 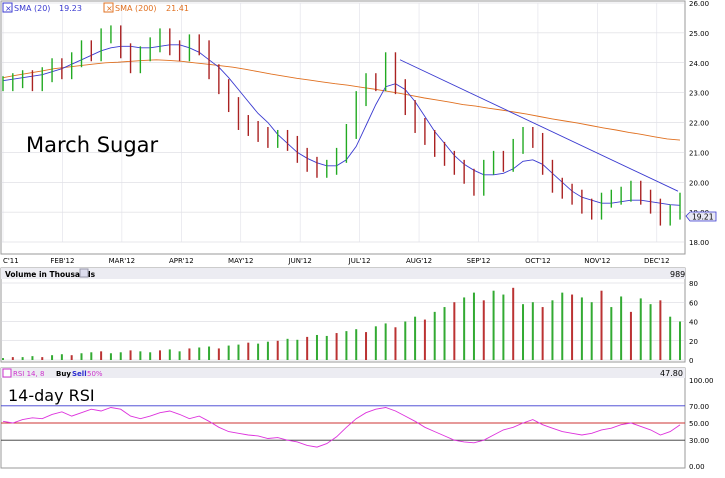 What do you see at coordinates (84, 273) in the screenshot?
I see `volume-close-box` at bounding box center [84, 273].